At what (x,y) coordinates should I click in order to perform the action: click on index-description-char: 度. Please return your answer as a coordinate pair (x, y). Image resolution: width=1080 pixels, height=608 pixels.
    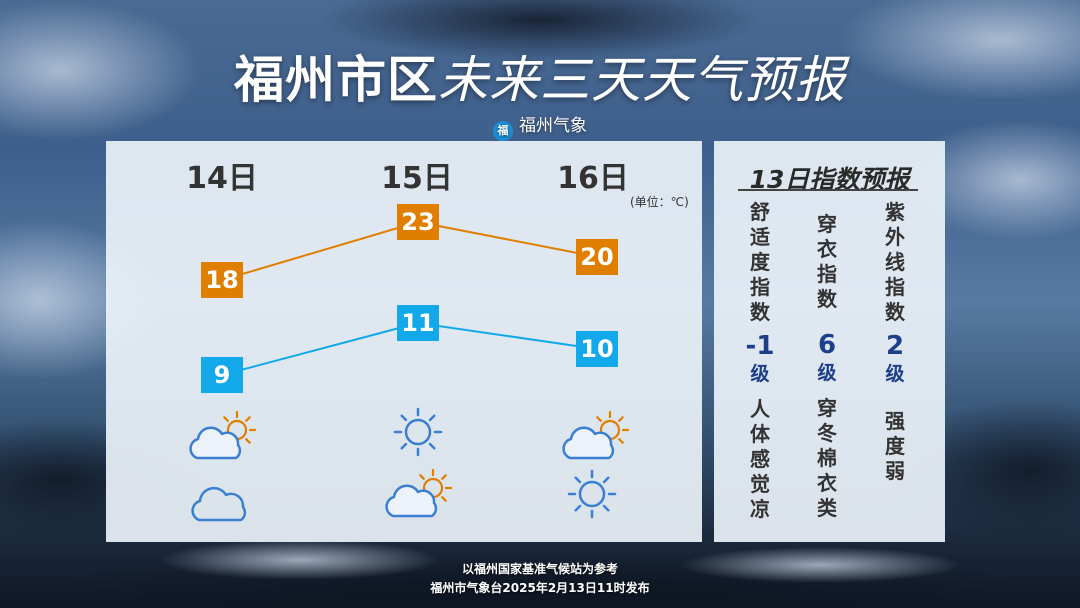
    Looking at the image, I should click on (895, 446).